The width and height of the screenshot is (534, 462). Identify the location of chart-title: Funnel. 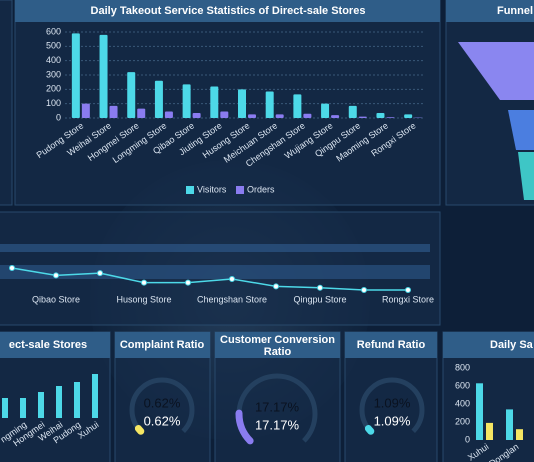
(515, 11).